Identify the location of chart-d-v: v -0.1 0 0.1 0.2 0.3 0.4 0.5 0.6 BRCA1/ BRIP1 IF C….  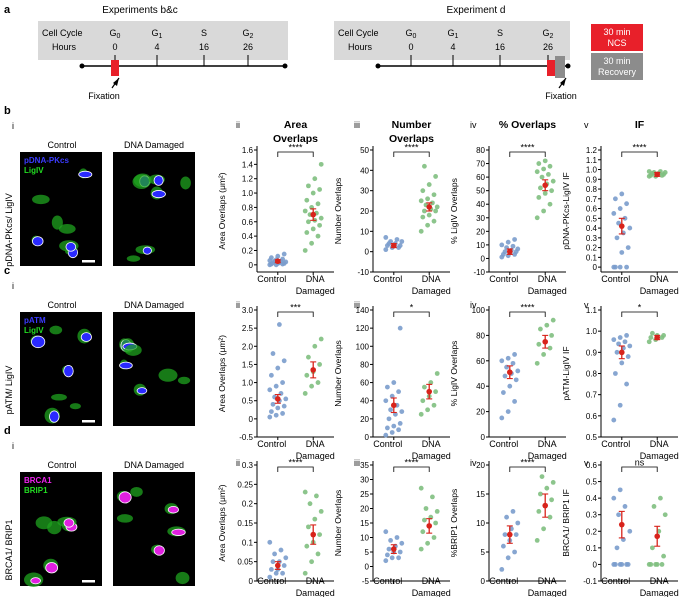
(620, 527).